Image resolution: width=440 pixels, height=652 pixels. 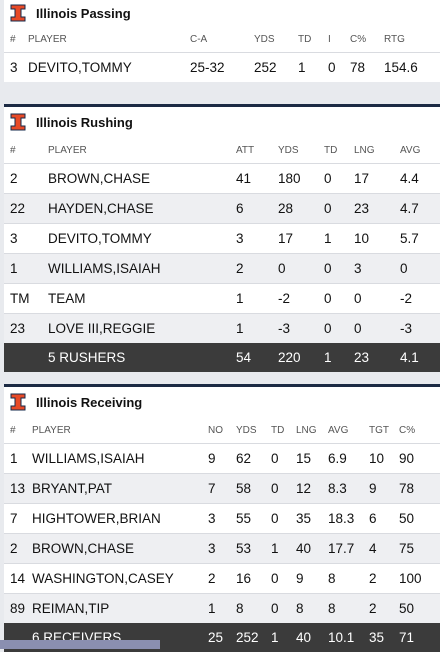 I want to click on cell: 4, so click(x=373, y=548).